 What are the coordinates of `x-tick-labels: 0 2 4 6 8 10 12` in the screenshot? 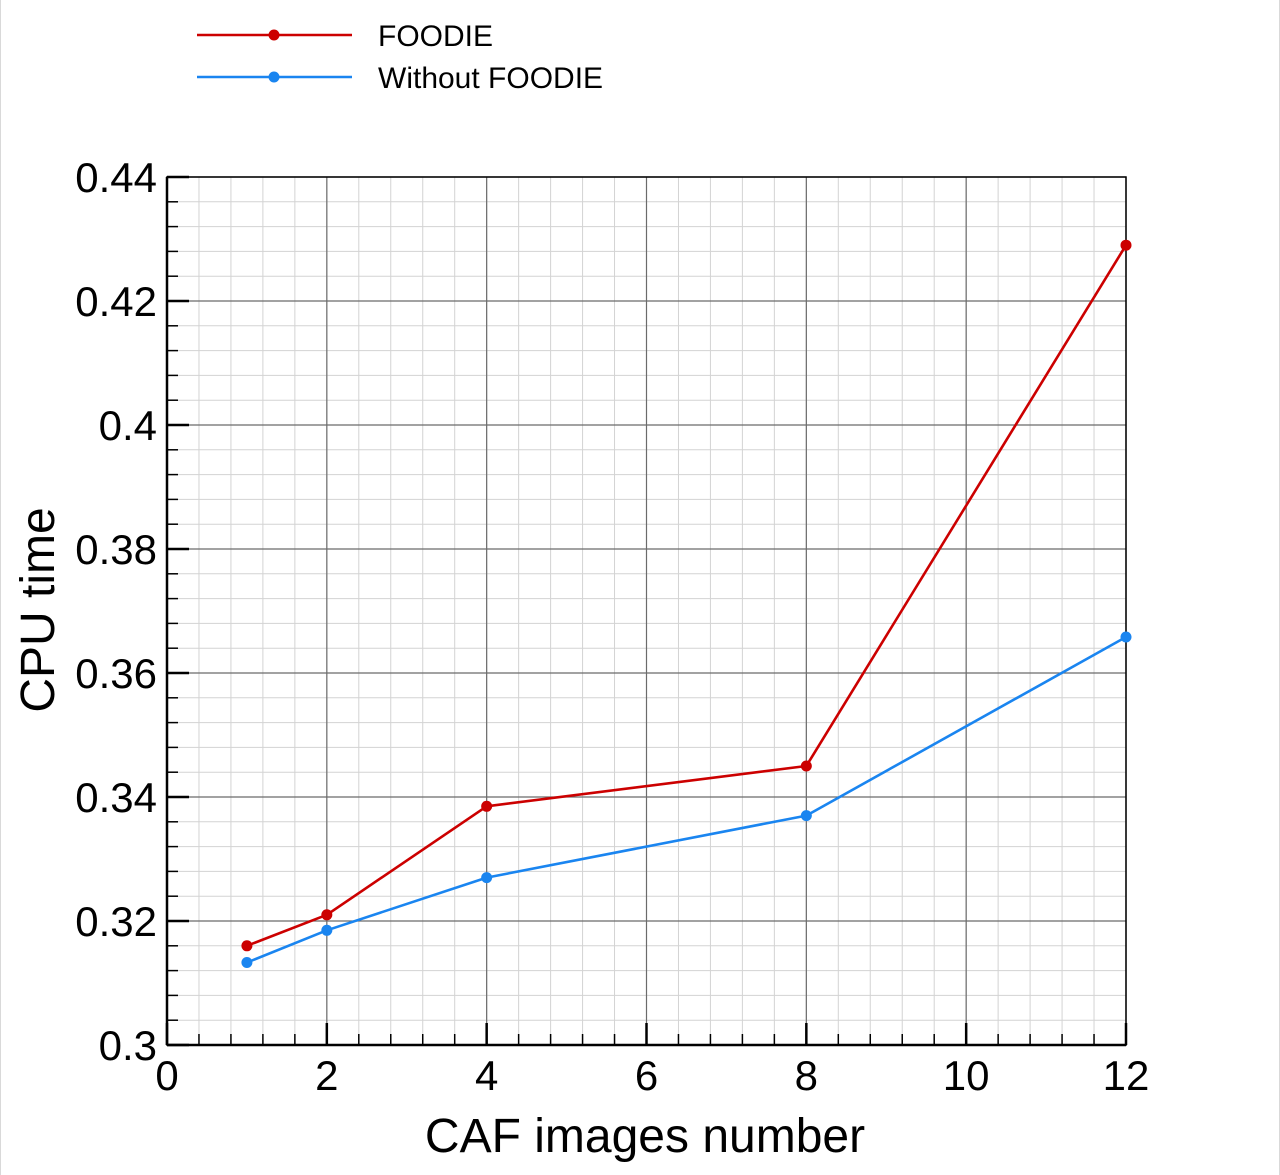 It's located at (652, 1075).